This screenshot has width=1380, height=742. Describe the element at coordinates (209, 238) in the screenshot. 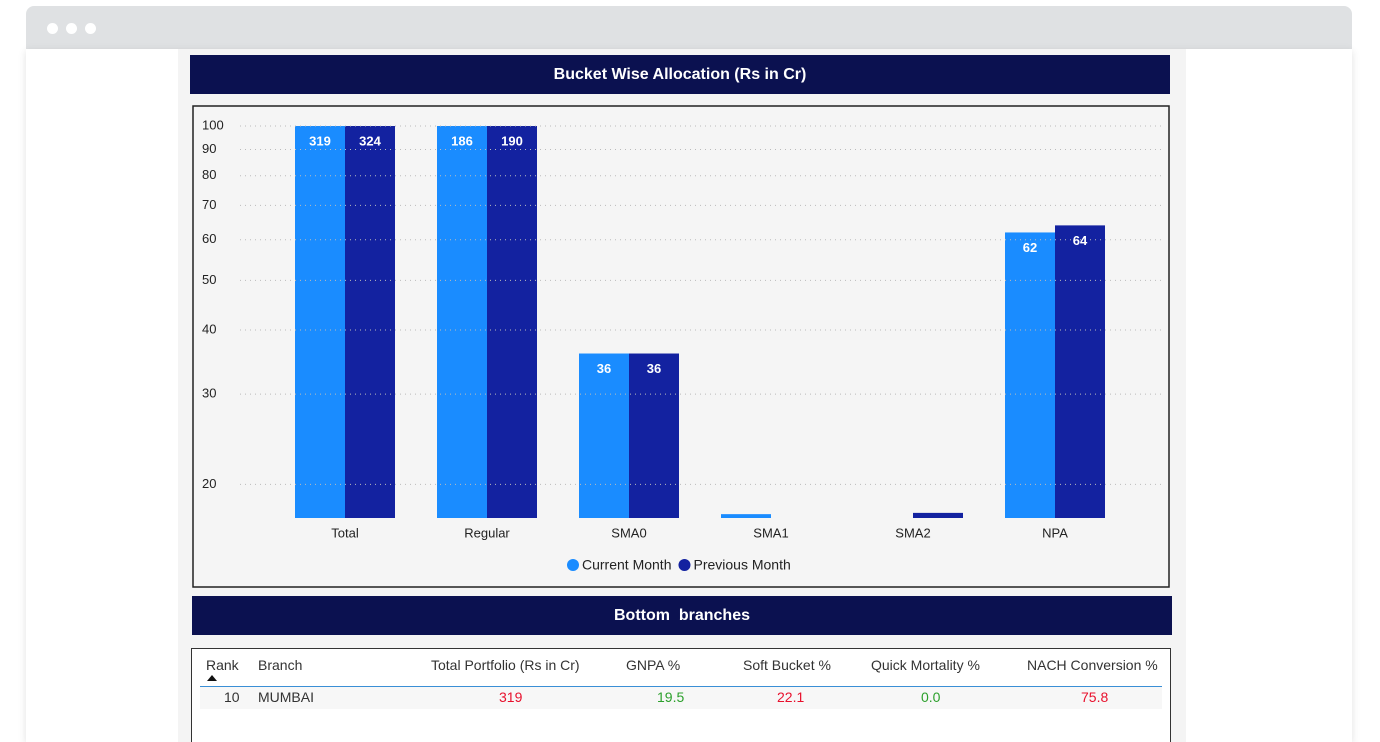

I see `y-tick-label: 60` at that location.